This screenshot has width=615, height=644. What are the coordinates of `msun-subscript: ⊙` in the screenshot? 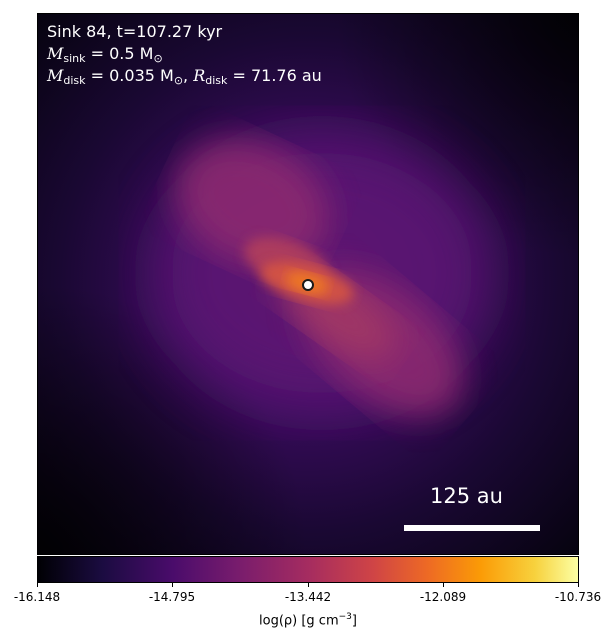 It's located at (158, 58).